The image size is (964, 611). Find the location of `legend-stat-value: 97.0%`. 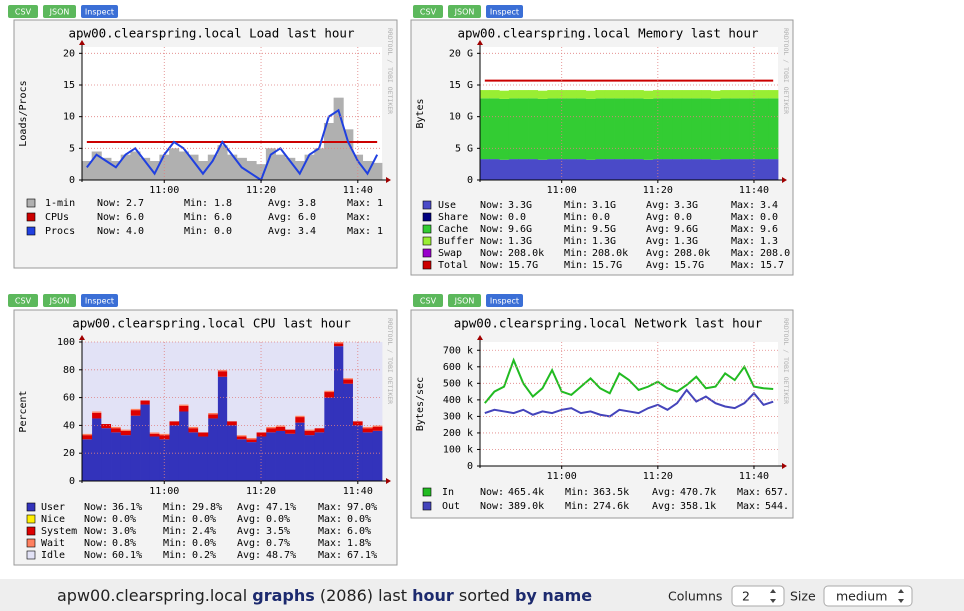

legend-stat-value: 97.0% is located at coordinates (362, 507).